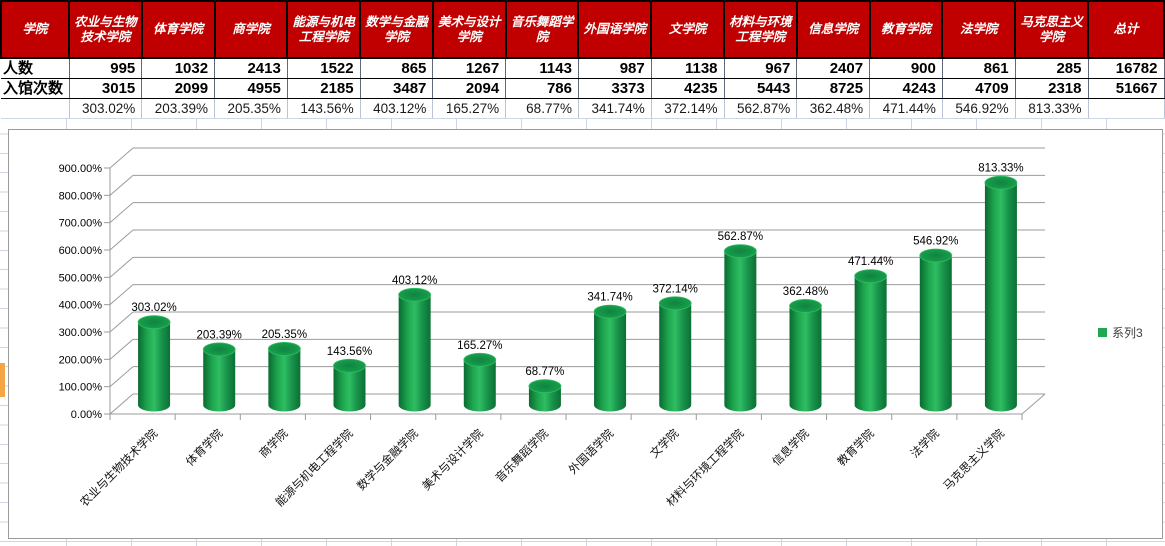 Image resolution: width=1165 pixels, height=546 pixels. What do you see at coordinates (324, 68) in the screenshot?
I see `cell-value: 1522` at bounding box center [324, 68].